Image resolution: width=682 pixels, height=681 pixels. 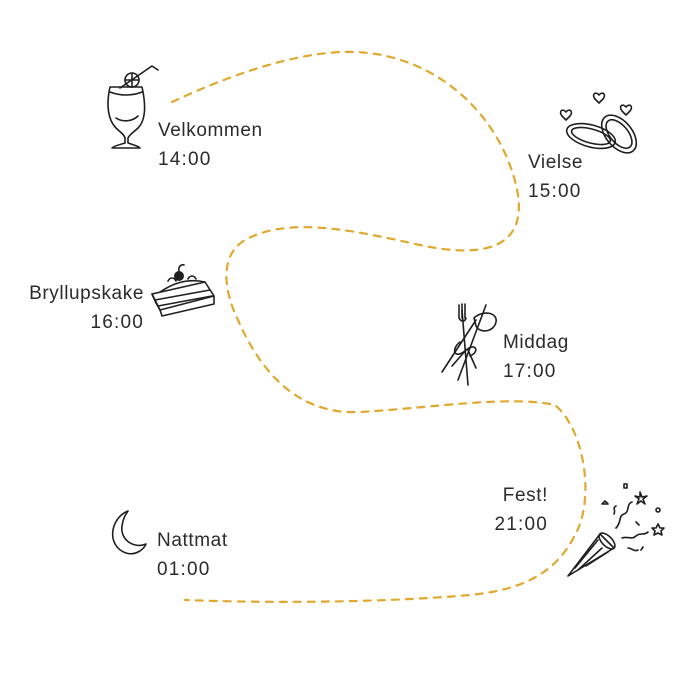 What do you see at coordinates (117, 322) in the screenshot?
I see `event-time: 16:00` at bounding box center [117, 322].